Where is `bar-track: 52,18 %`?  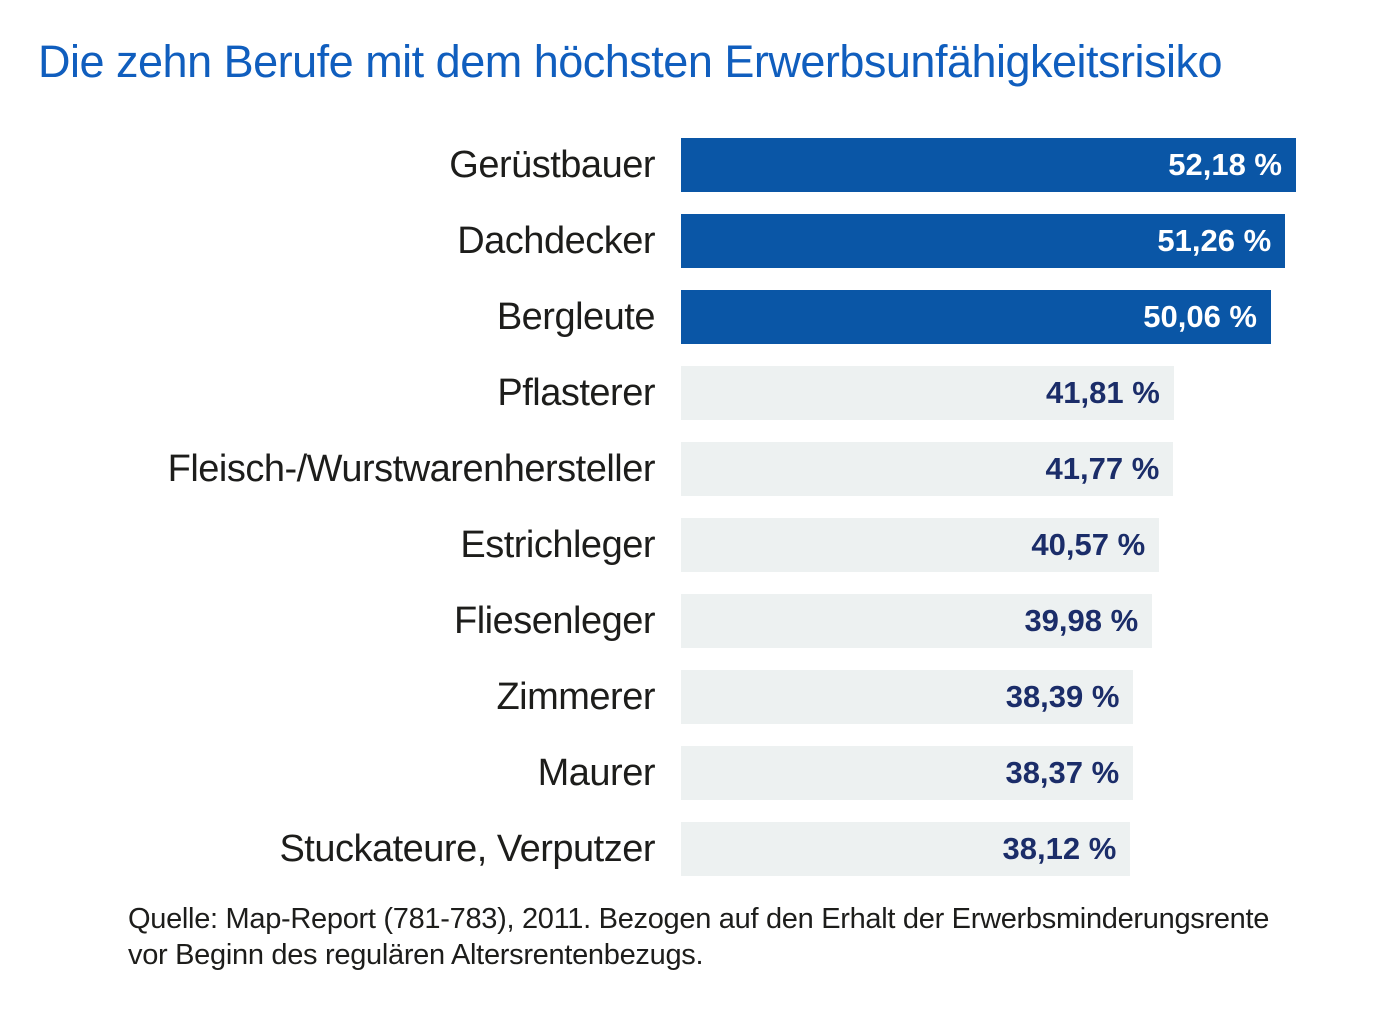 bar-track: 52,18 % is located at coordinates (988, 165).